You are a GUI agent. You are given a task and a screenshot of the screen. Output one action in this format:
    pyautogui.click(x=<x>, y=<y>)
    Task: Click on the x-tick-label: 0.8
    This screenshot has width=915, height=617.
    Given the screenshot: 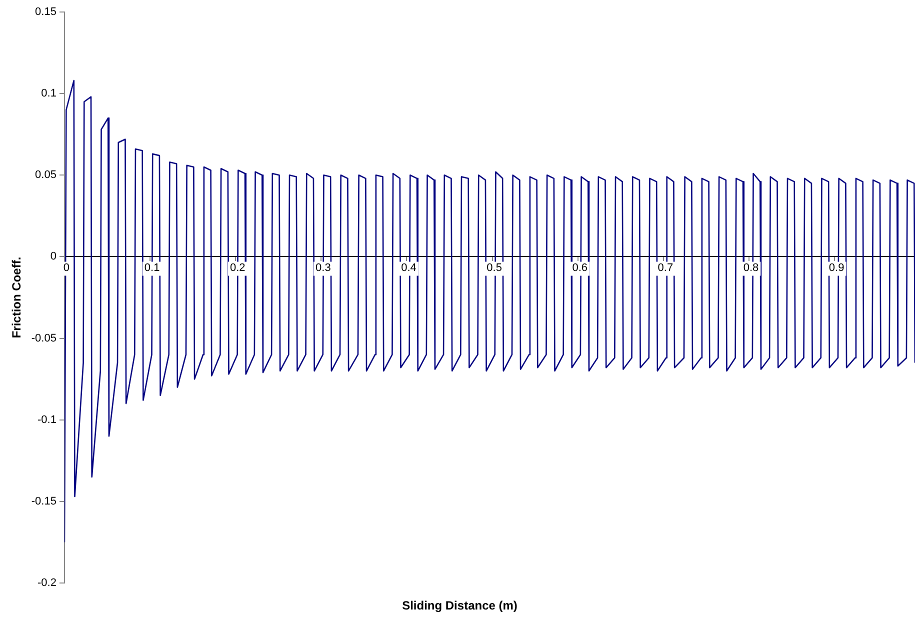 What is the action you would take?
    pyautogui.click(x=751, y=268)
    